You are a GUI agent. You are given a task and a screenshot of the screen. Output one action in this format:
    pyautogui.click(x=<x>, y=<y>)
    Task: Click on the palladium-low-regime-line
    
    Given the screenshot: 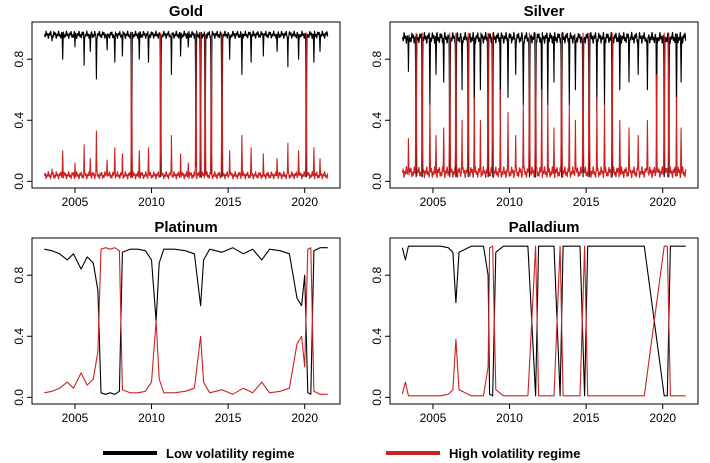 What is the action you would take?
    pyautogui.click(x=543, y=321)
    